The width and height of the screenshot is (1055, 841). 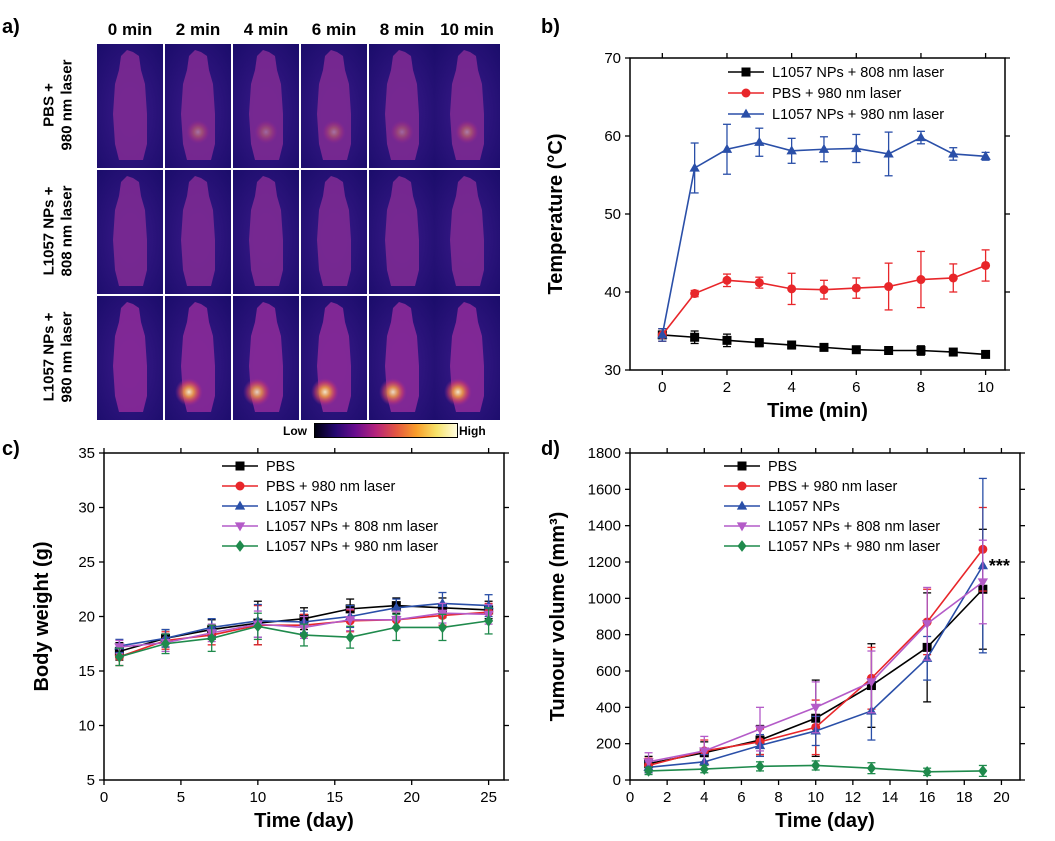 I want to click on x-tick-label: 5, so click(x=181, y=797).